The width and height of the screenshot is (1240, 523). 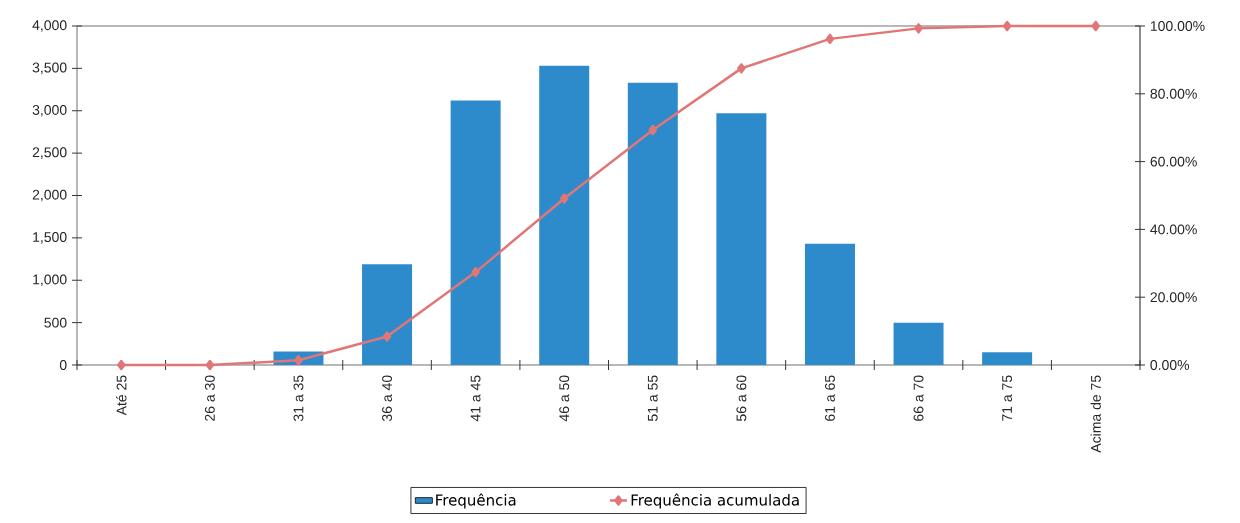 I want to click on y-tick-label: 1,000, so click(x=50, y=280).